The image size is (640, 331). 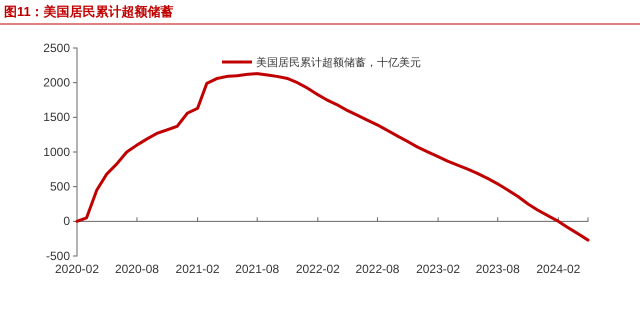 What do you see at coordinates (338, 62) in the screenshot?
I see `legend-label: 美国居民累计超额储蓄，十亿美元` at bounding box center [338, 62].